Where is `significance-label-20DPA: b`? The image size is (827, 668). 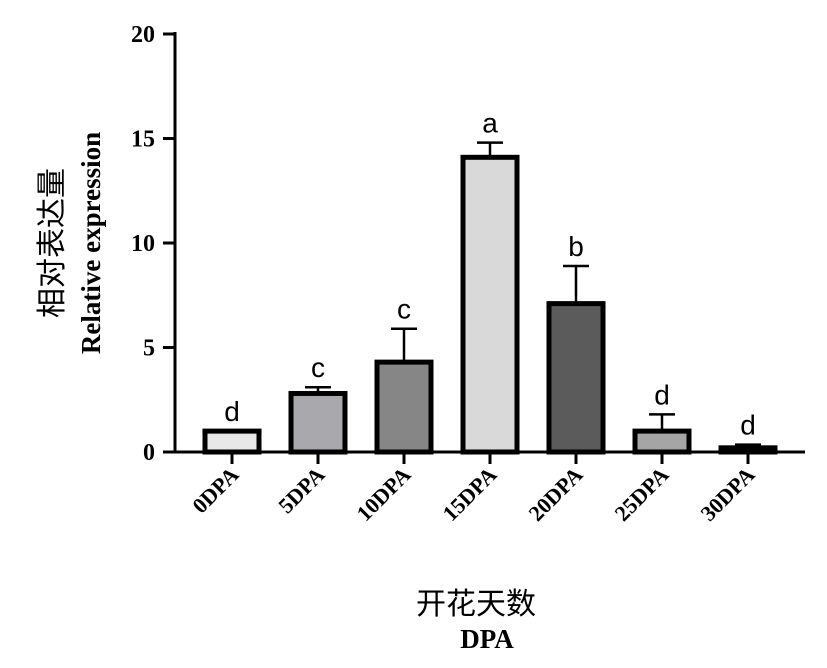 significance-label-20DPA: b is located at coordinates (576, 246).